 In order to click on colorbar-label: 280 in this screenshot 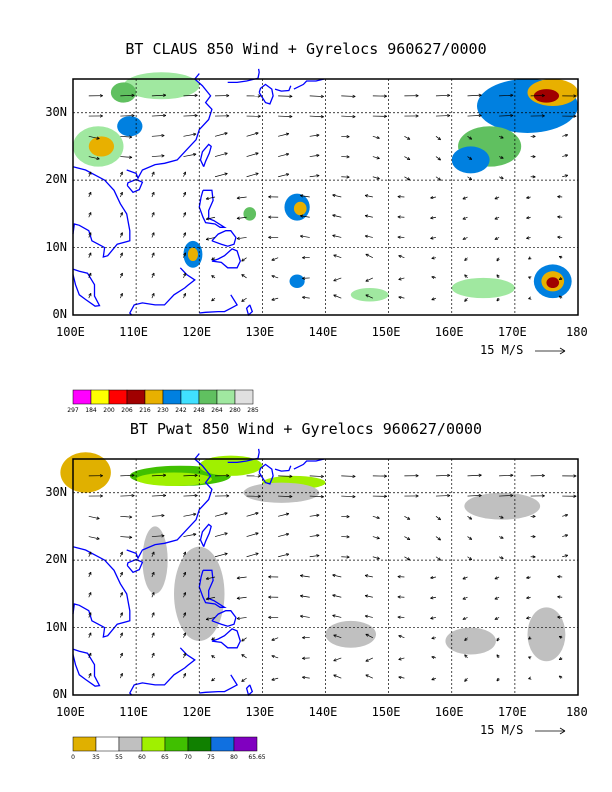, I will do `click(235, 410)`.